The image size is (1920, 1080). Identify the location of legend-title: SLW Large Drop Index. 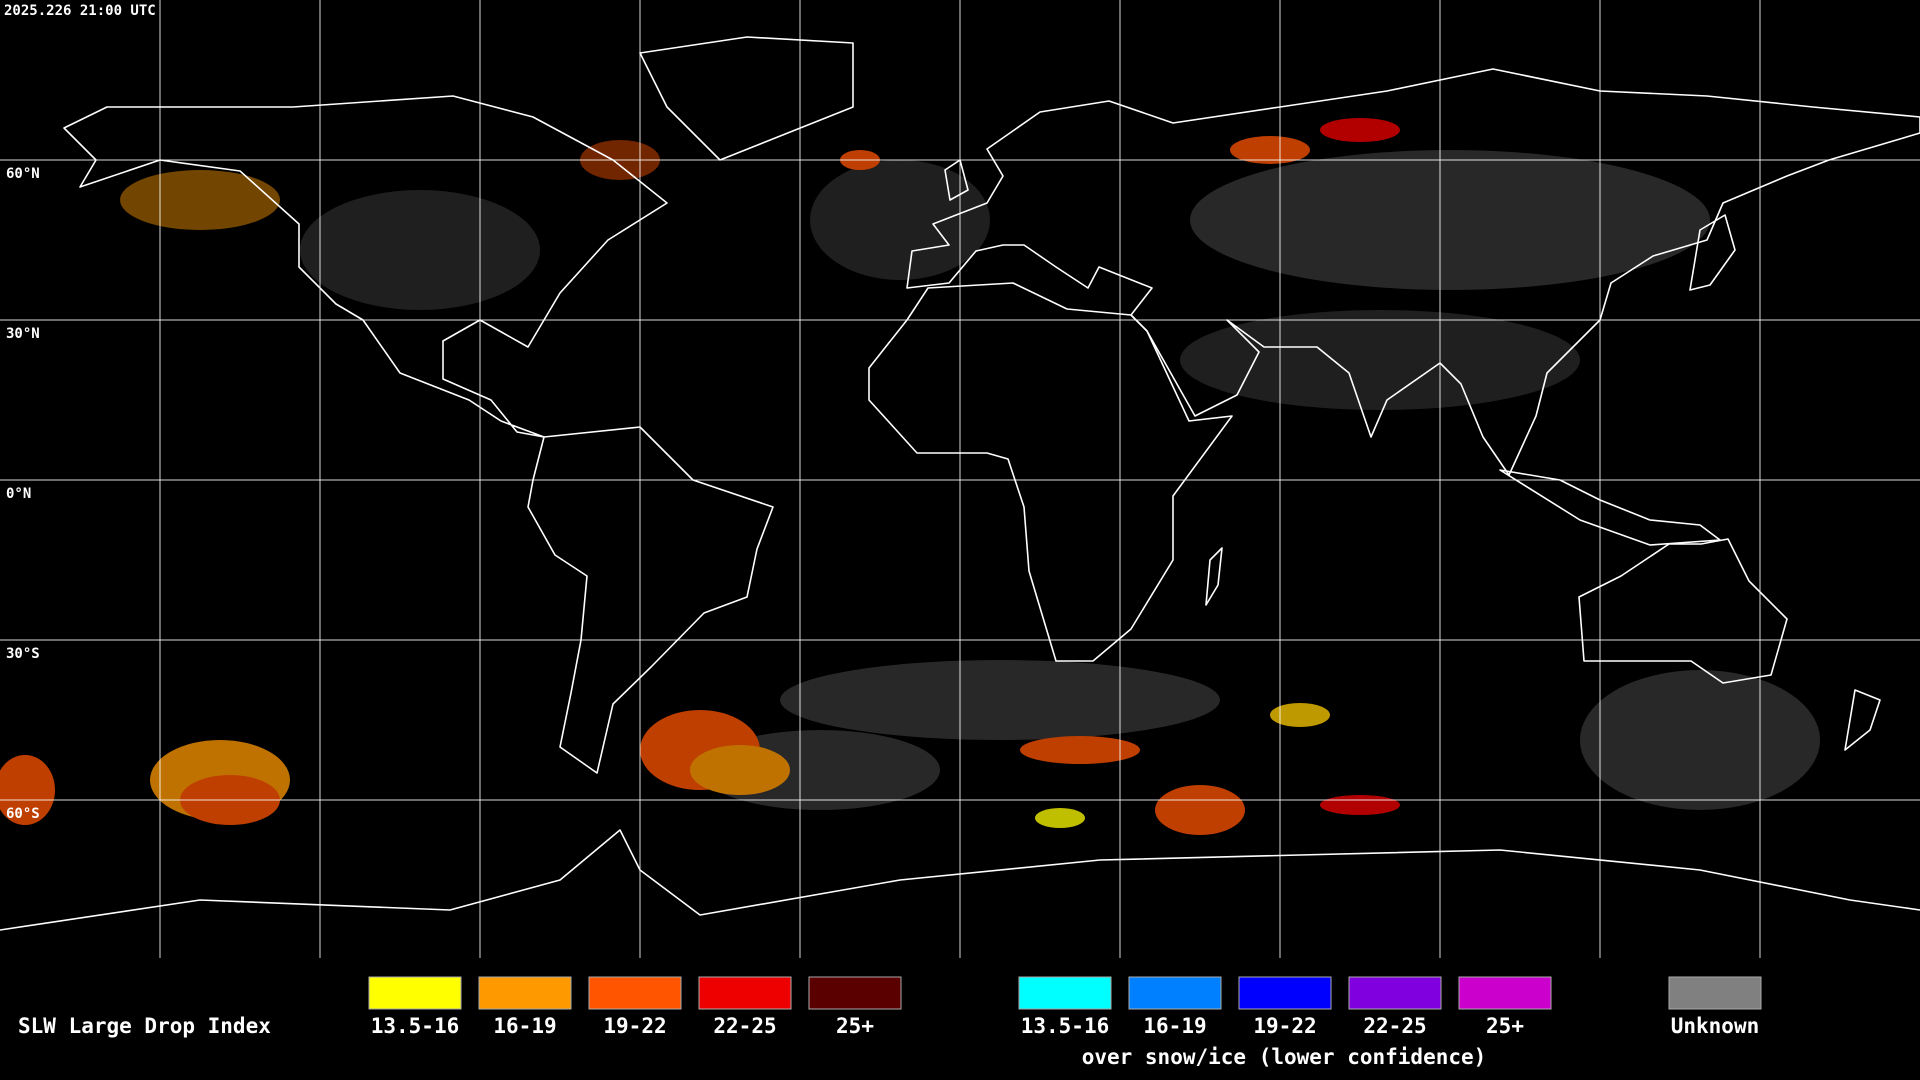
(144, 1026).